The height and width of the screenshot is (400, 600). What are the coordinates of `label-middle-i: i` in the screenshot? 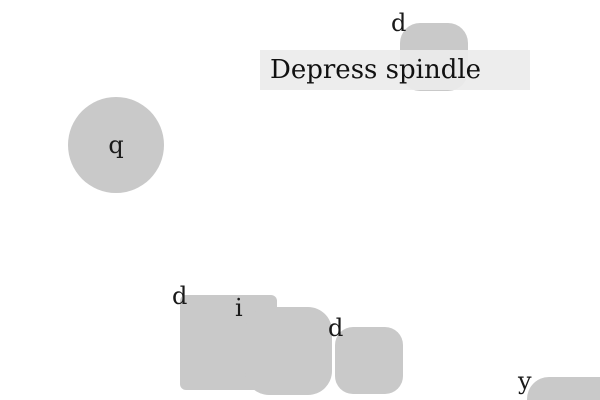 It's located at (239, 308).